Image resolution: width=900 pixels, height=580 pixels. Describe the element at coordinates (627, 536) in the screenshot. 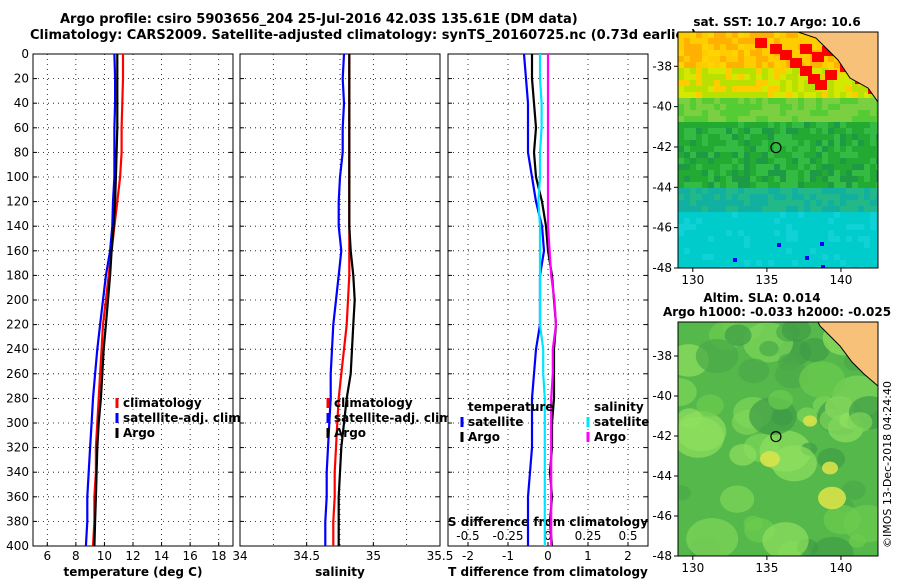

I see `salinity-diff-tick-label: 0.5` at that location.